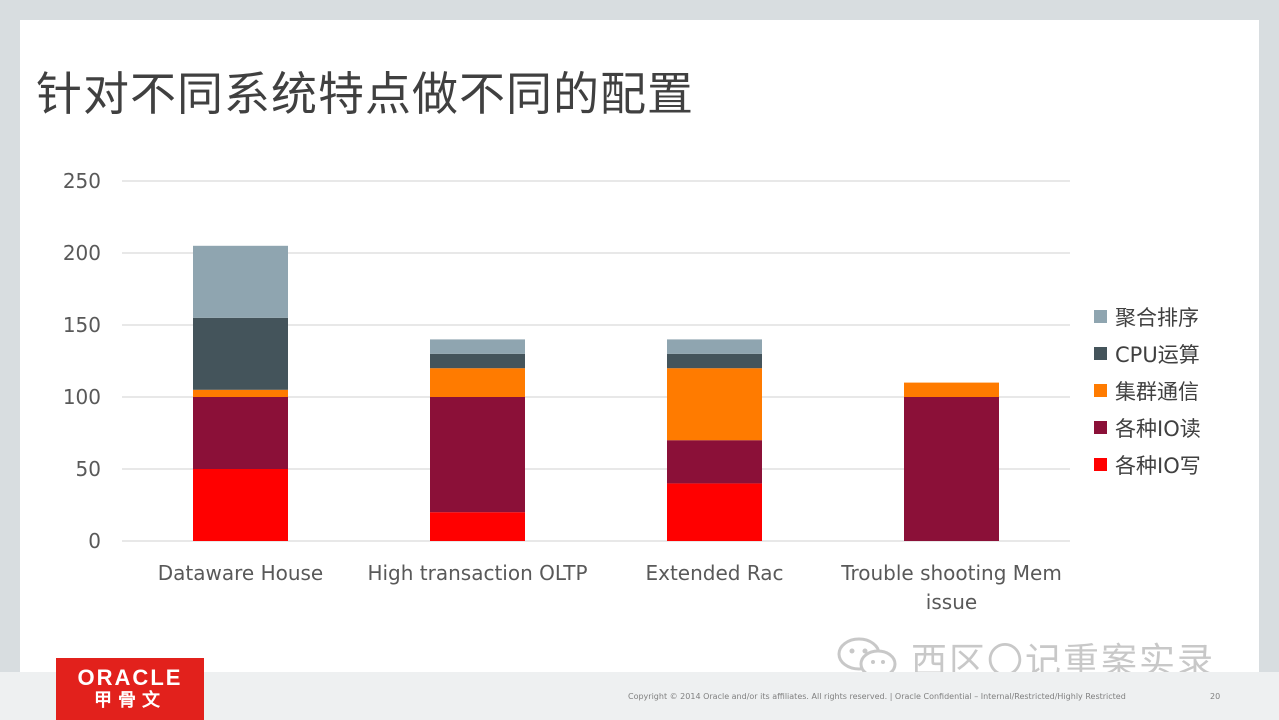  What do you see at coordinates (82, 253) in the screenshot?
I see `y-tick-label: 200` at bounding box center [82, 253].